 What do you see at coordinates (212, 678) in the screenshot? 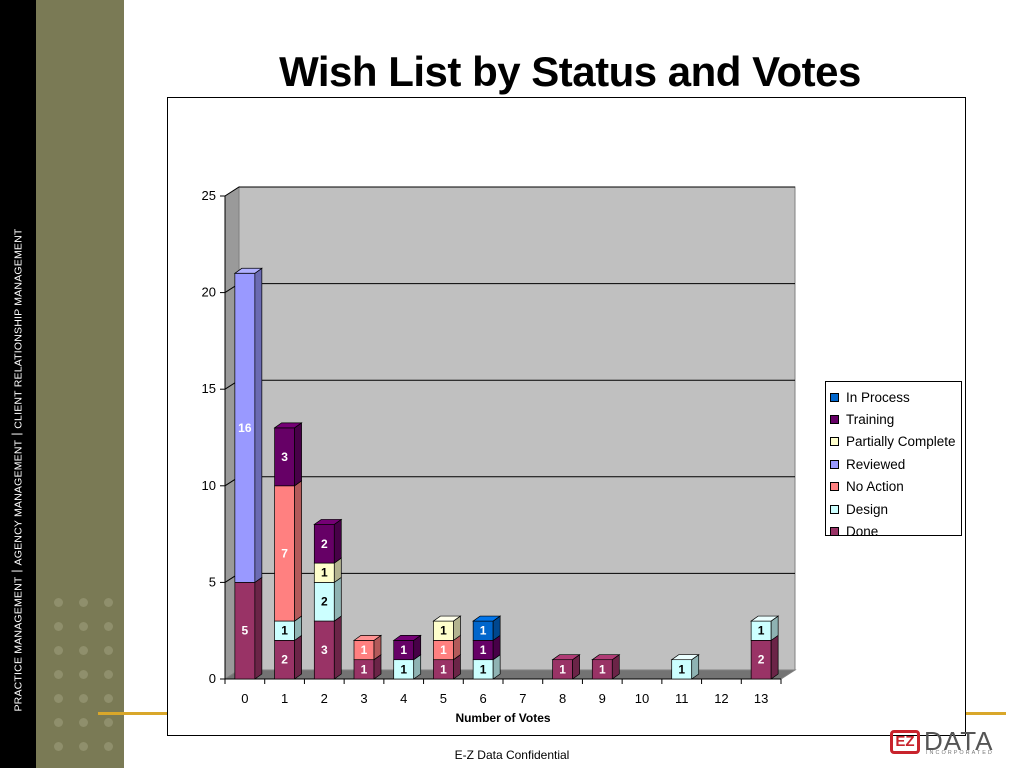
I see `y-tick-label: 0` at bounding box center [212, 678].